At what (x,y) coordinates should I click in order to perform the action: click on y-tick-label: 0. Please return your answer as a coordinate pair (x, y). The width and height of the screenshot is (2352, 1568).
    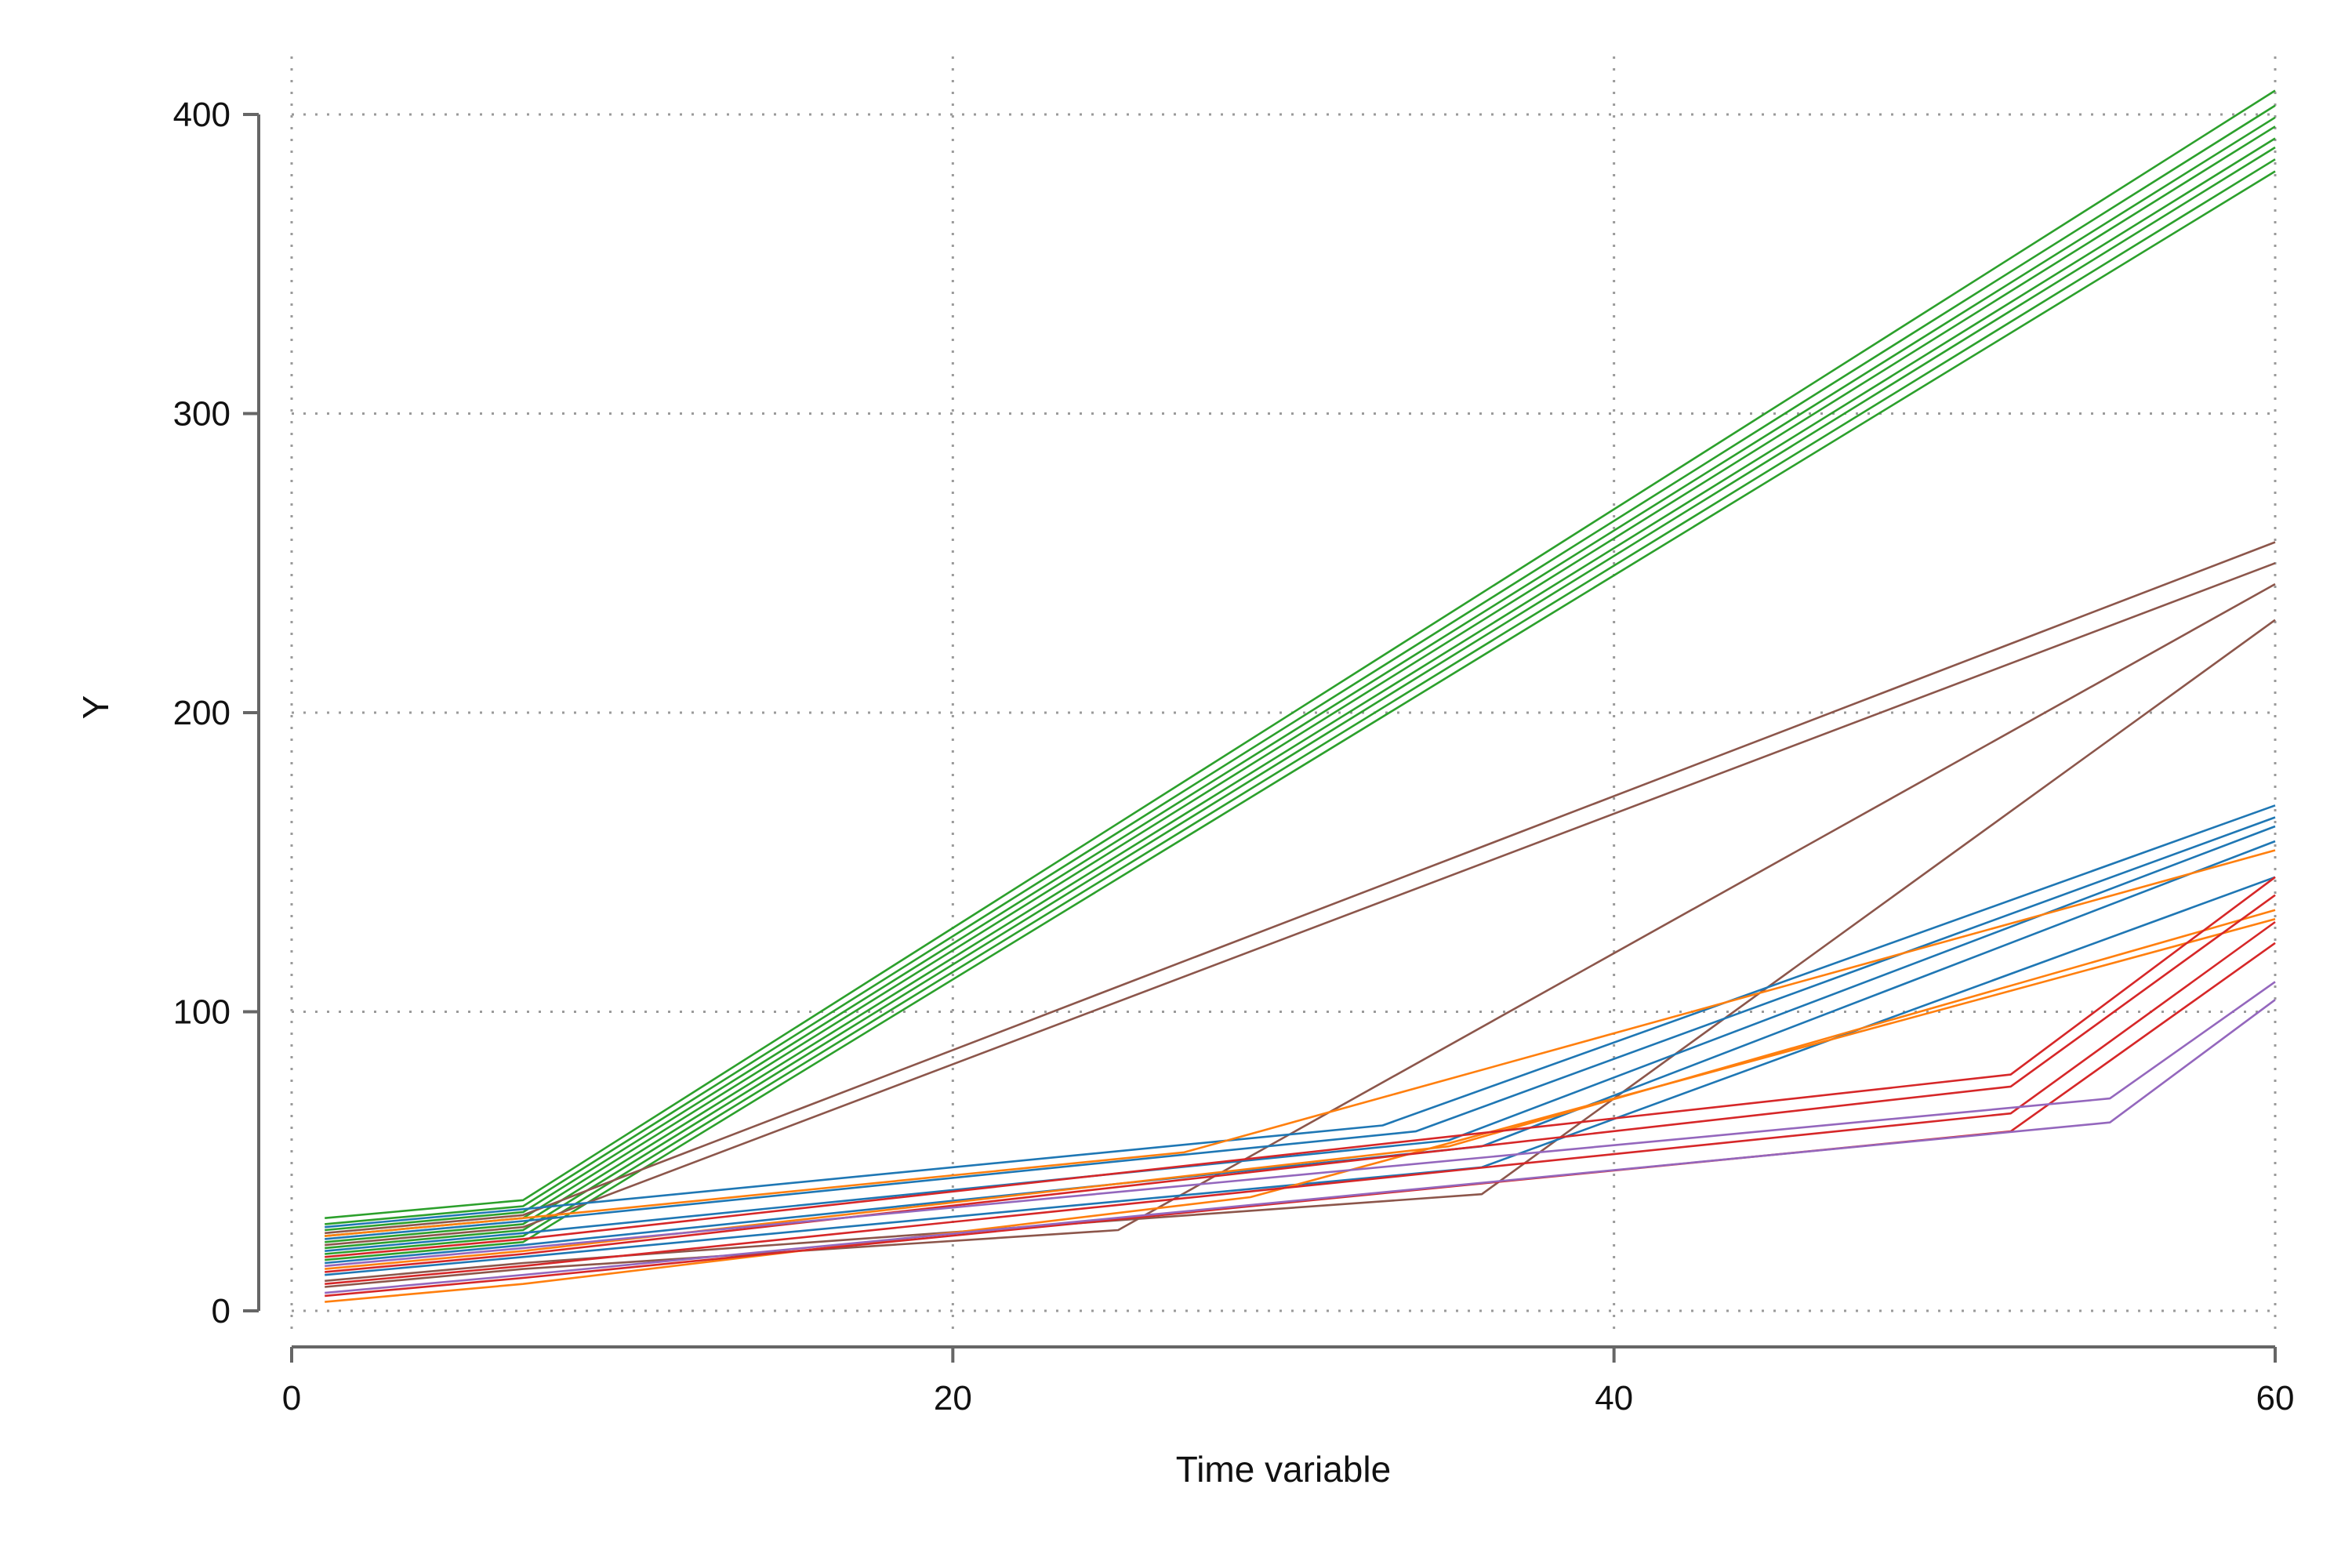
    Looking at the image, I should click on (221, 1311).